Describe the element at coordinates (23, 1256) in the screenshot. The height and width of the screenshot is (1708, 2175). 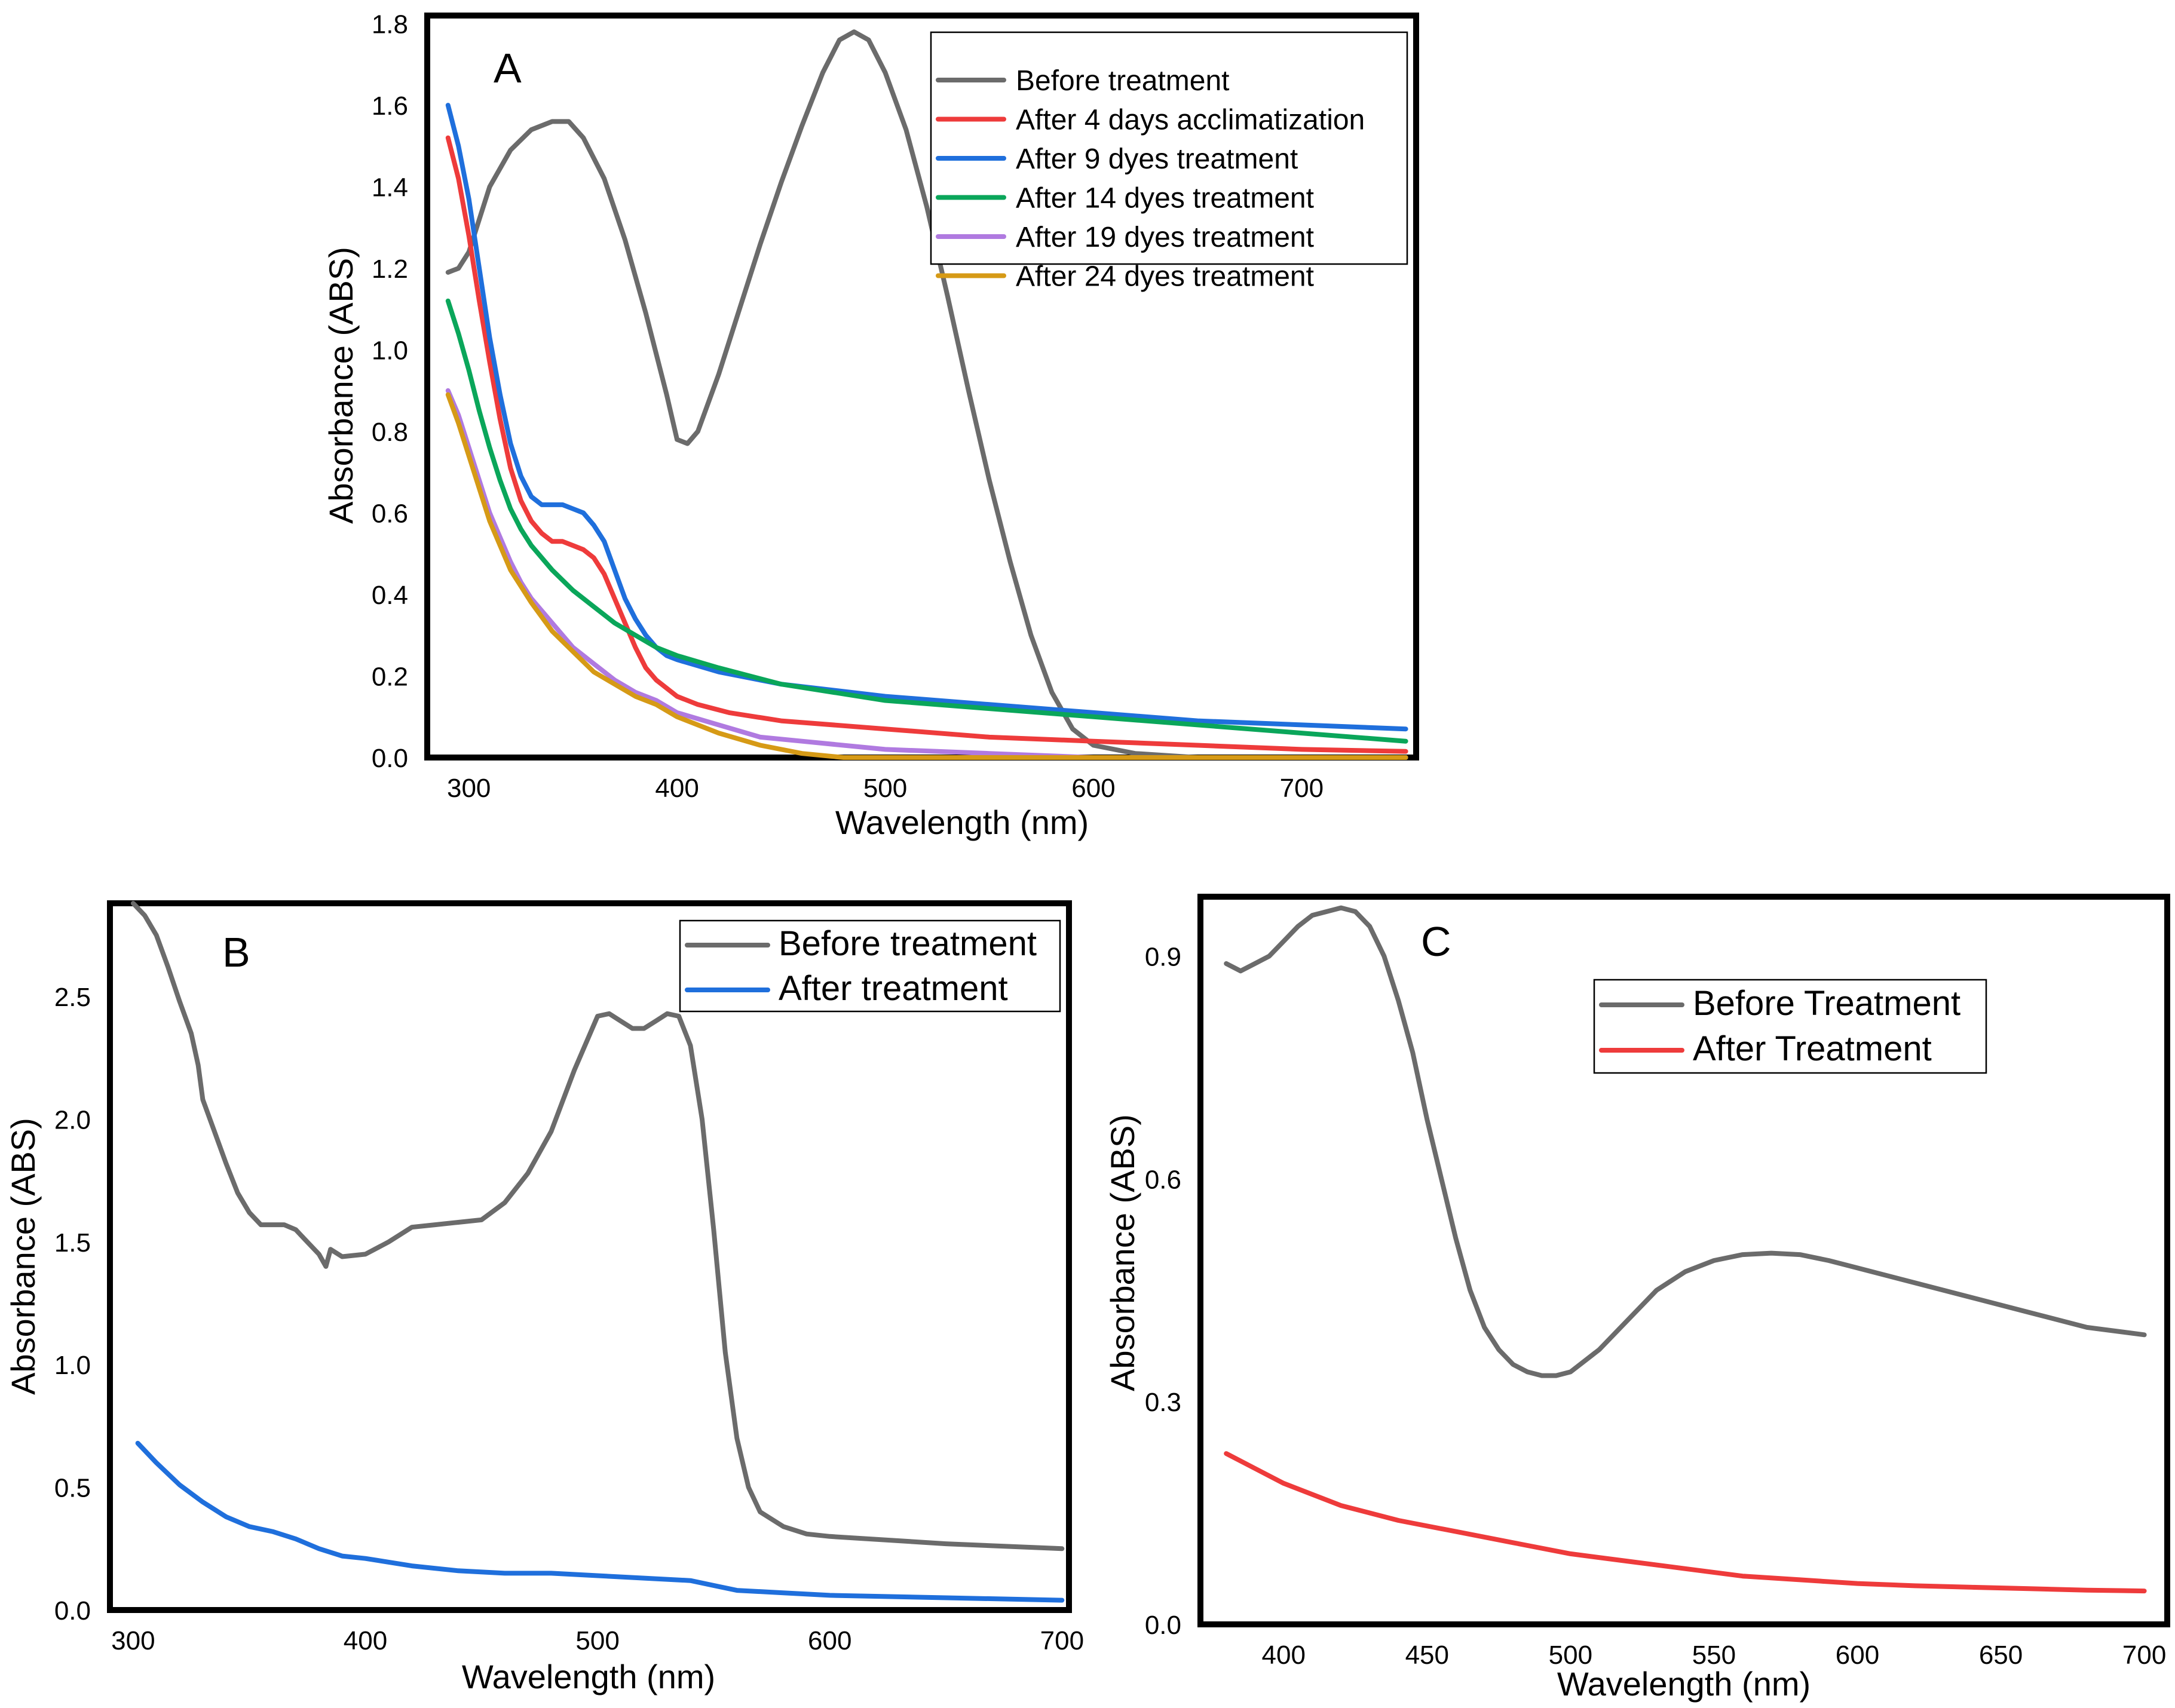
I see `y-axis-label-b: Absorbance (ABS)` at that location.